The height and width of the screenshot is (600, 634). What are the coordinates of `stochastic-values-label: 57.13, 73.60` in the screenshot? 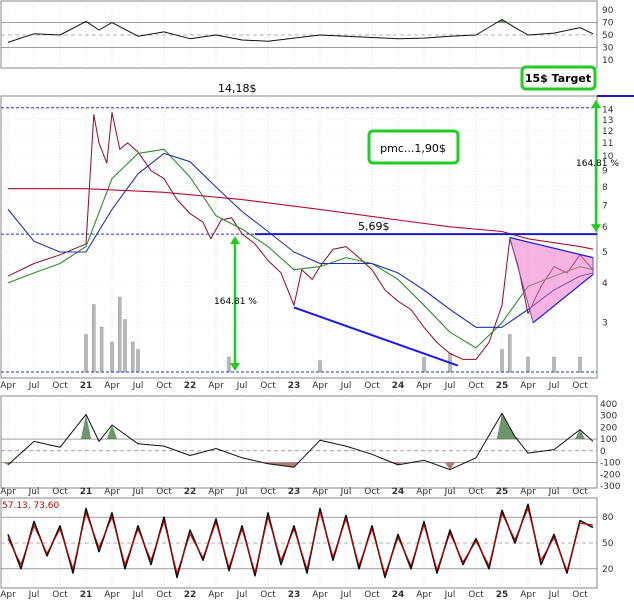 It's located at (31, 506).